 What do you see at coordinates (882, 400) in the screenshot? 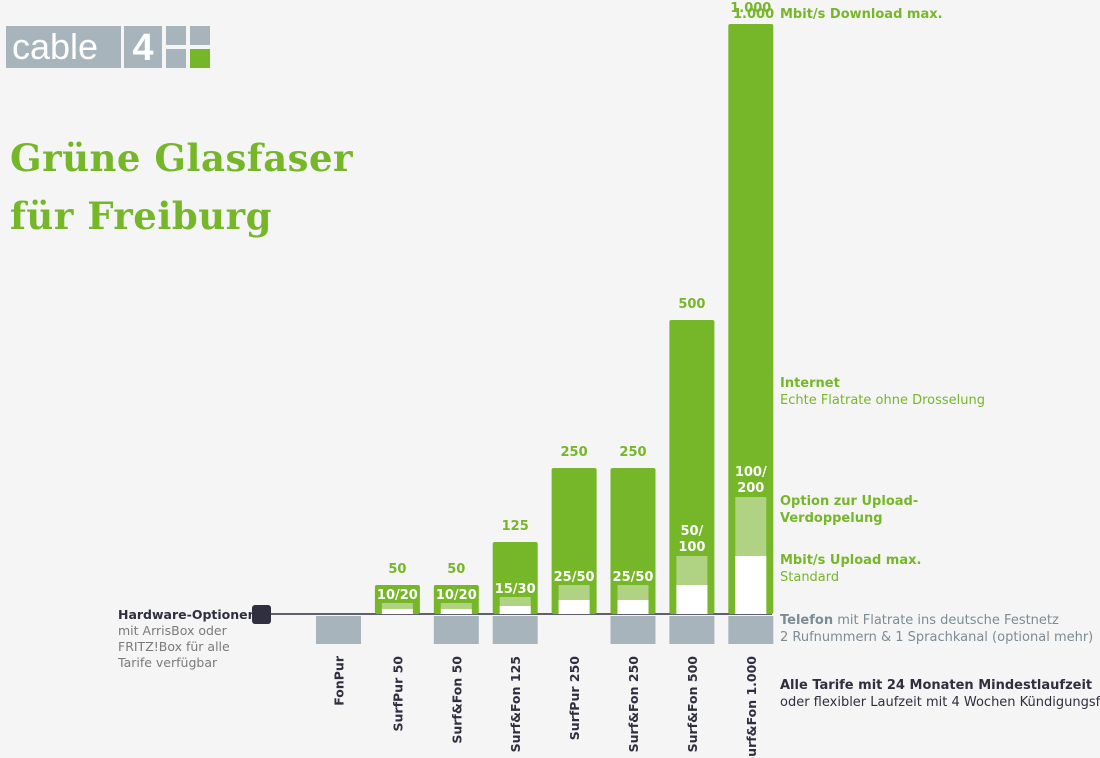
I see `legend-internet-text: Echte Flatrate ohne Drosselung` at bounding box center [882, 400].